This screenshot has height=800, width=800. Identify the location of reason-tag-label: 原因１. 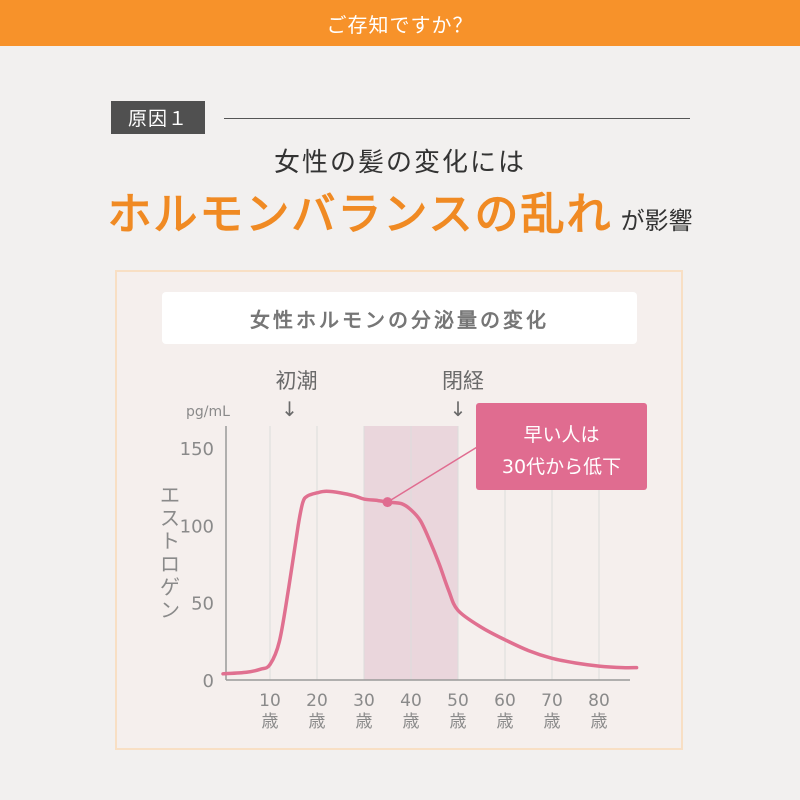
(157, 119).